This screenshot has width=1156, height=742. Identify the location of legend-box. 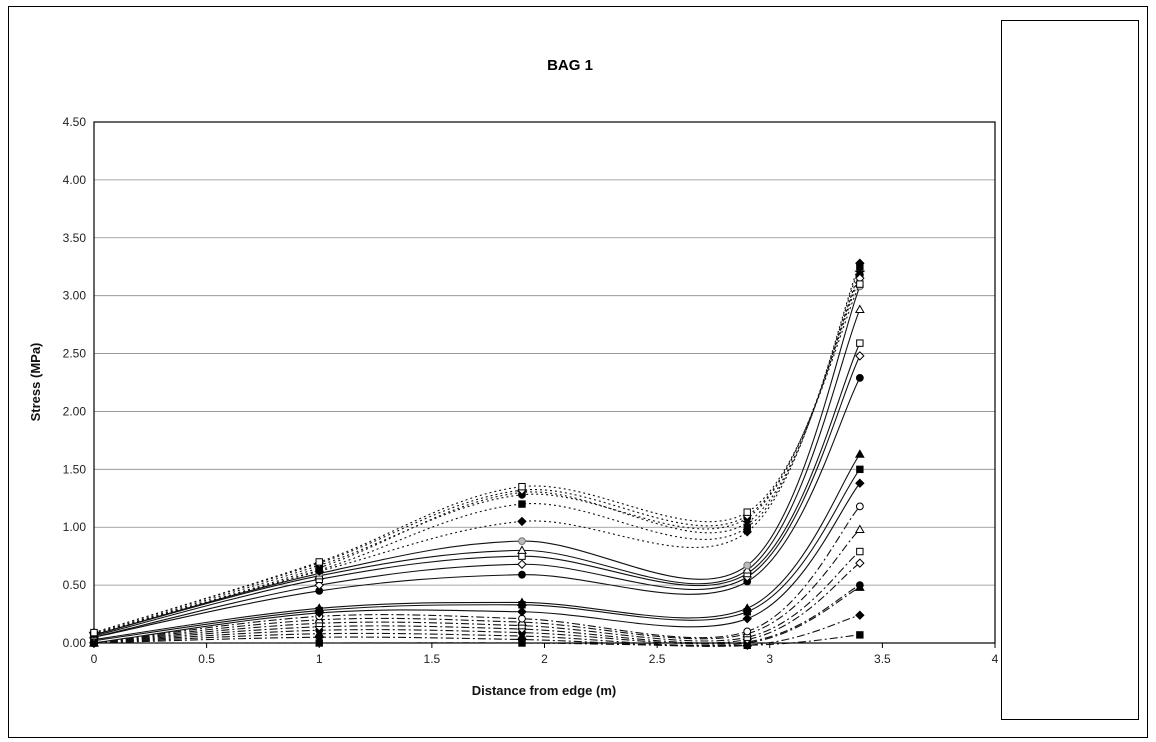
(1070, 370).